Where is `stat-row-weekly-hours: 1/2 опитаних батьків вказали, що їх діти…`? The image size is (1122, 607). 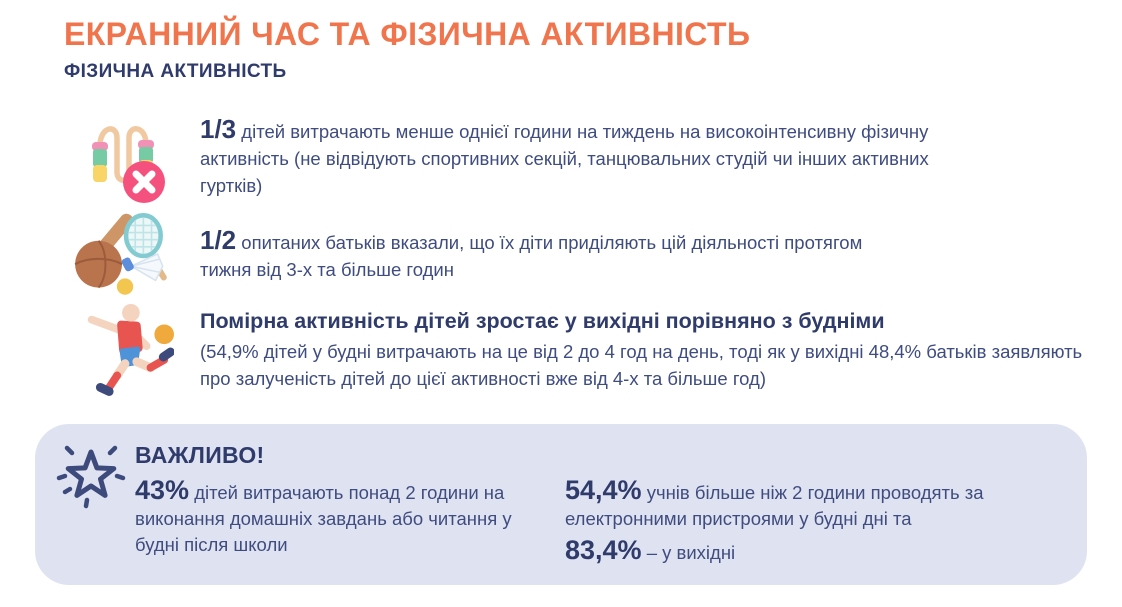
stat-row-weekly-hours: 1/2 опитаних батьків вказали, що їх діти… is located at coordinates (550, 255).